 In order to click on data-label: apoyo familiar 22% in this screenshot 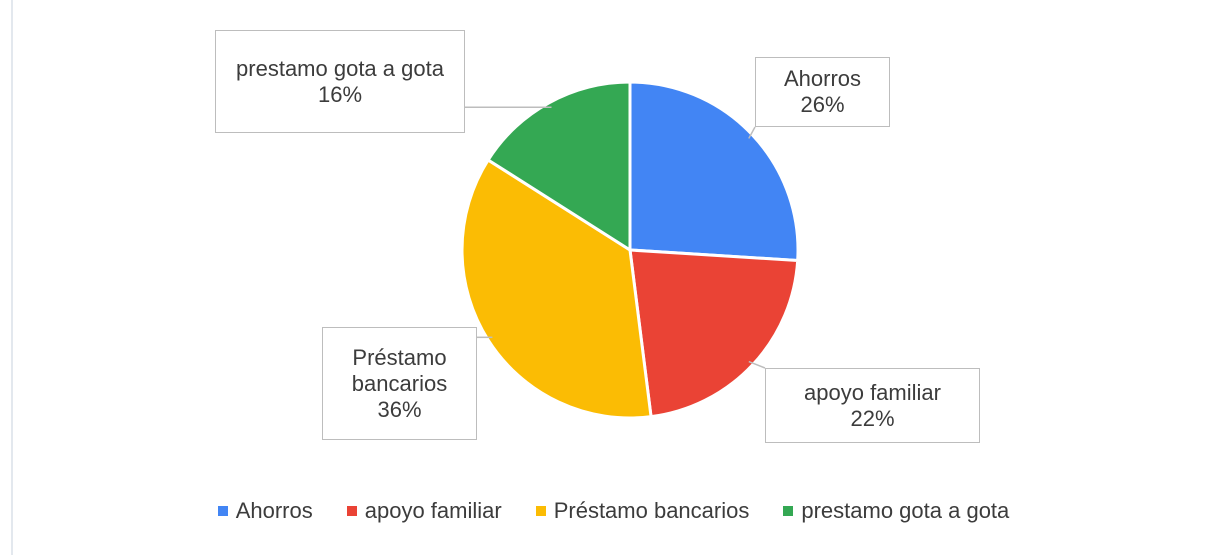, I will do `click(872, 405)`.